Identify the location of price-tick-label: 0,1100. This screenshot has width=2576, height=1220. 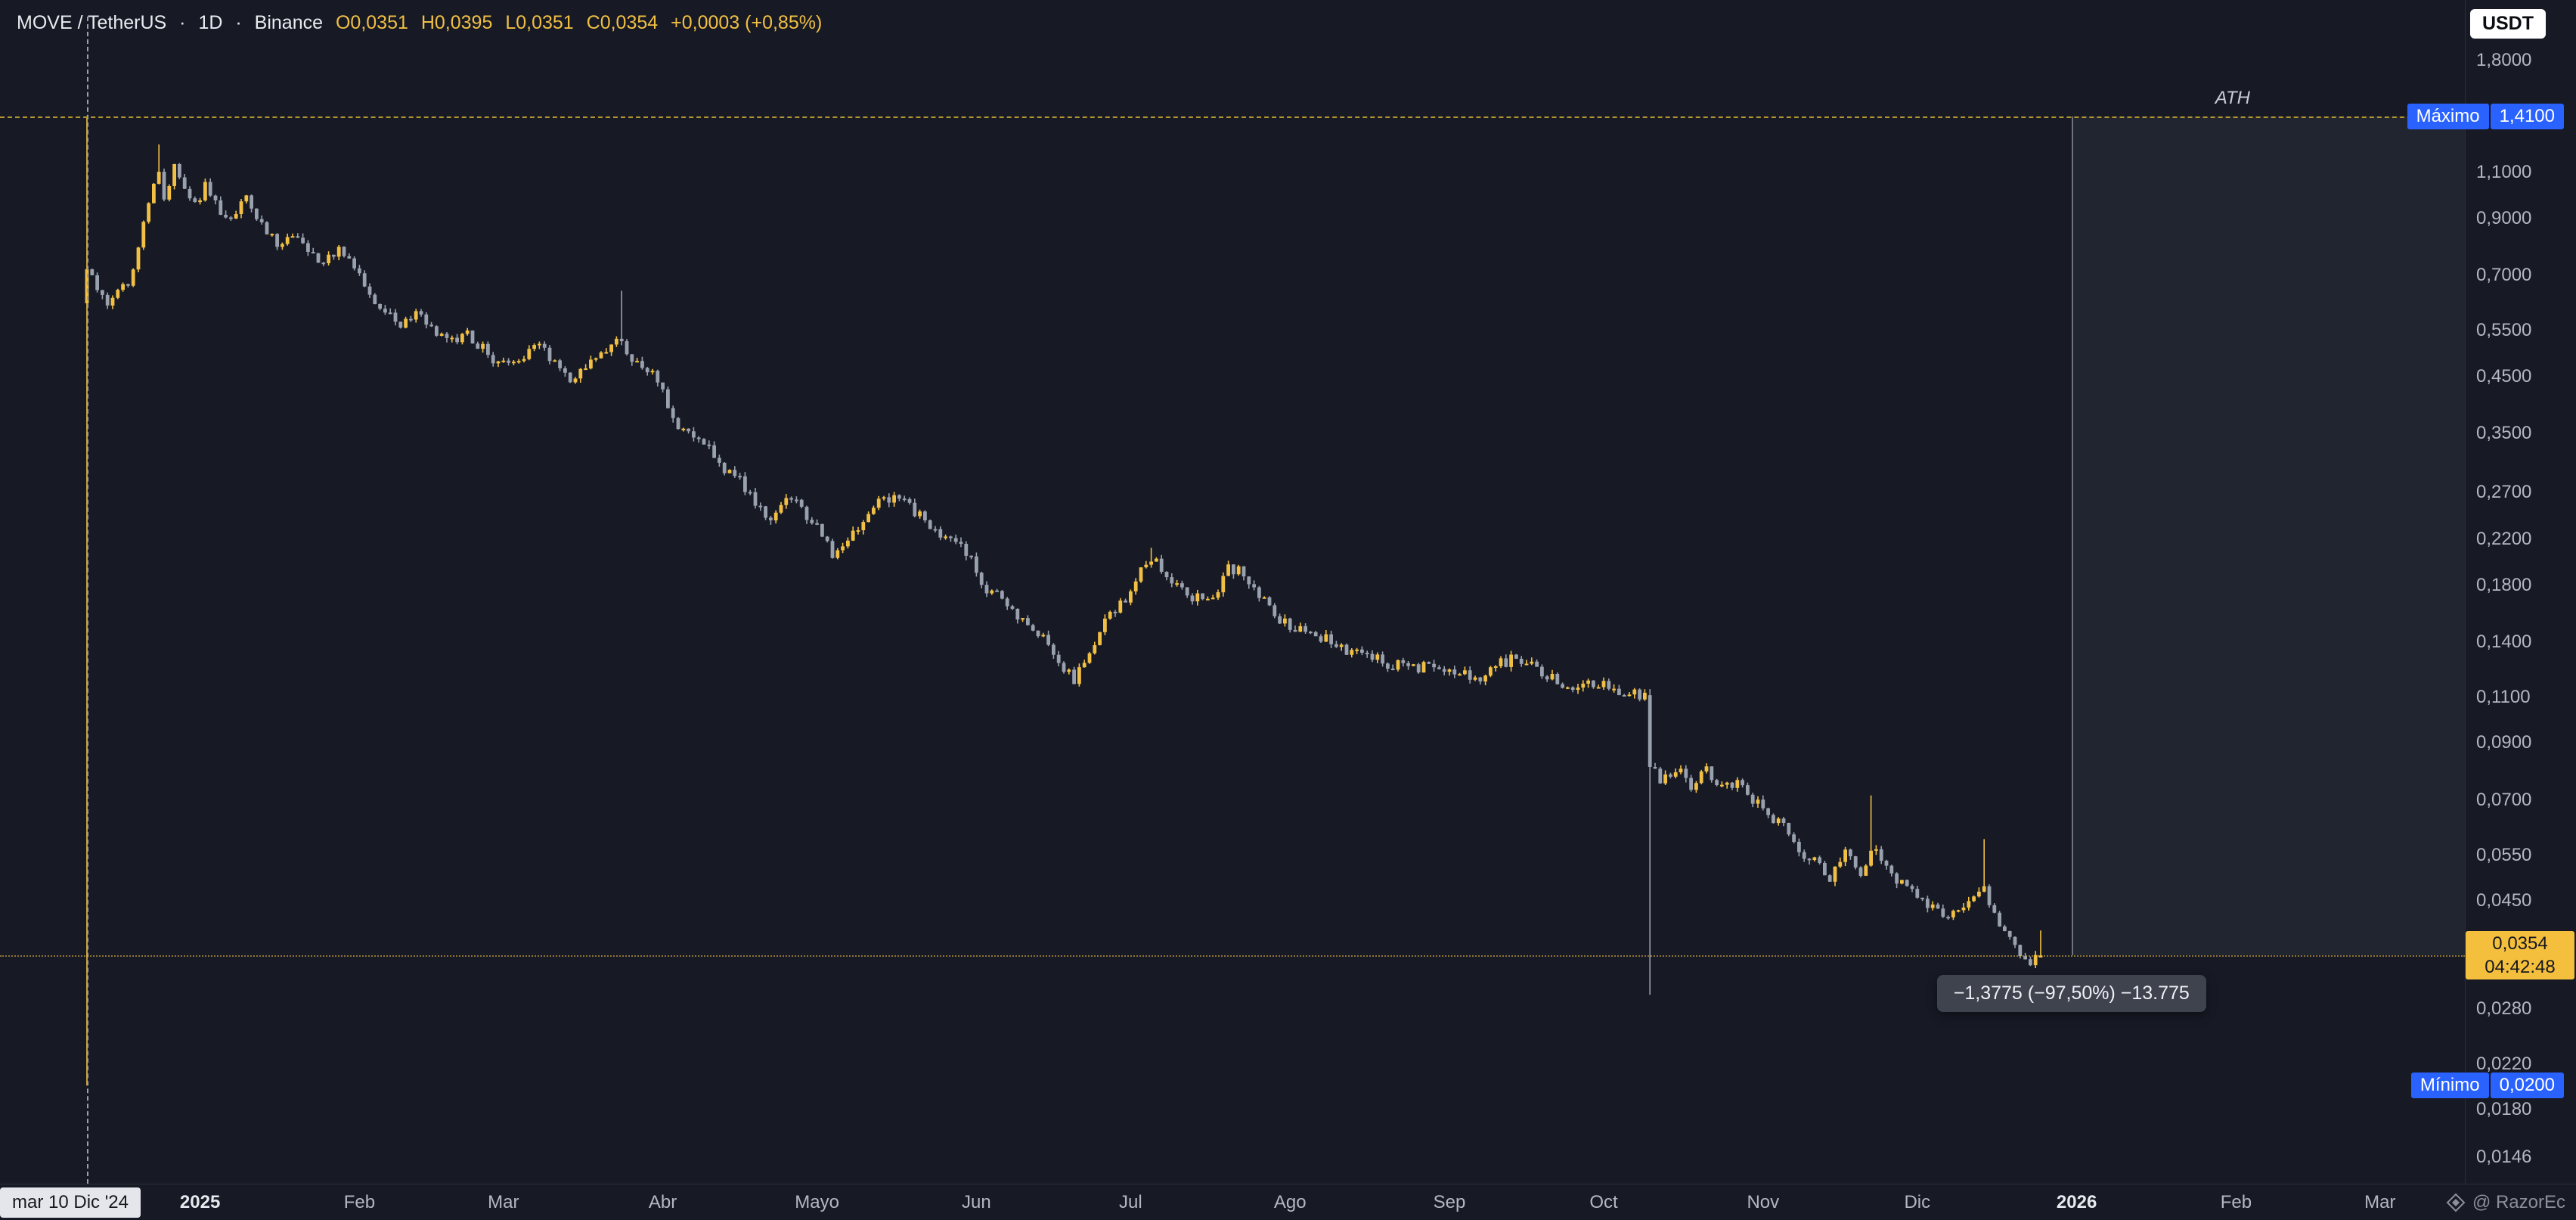
(2503, 696).